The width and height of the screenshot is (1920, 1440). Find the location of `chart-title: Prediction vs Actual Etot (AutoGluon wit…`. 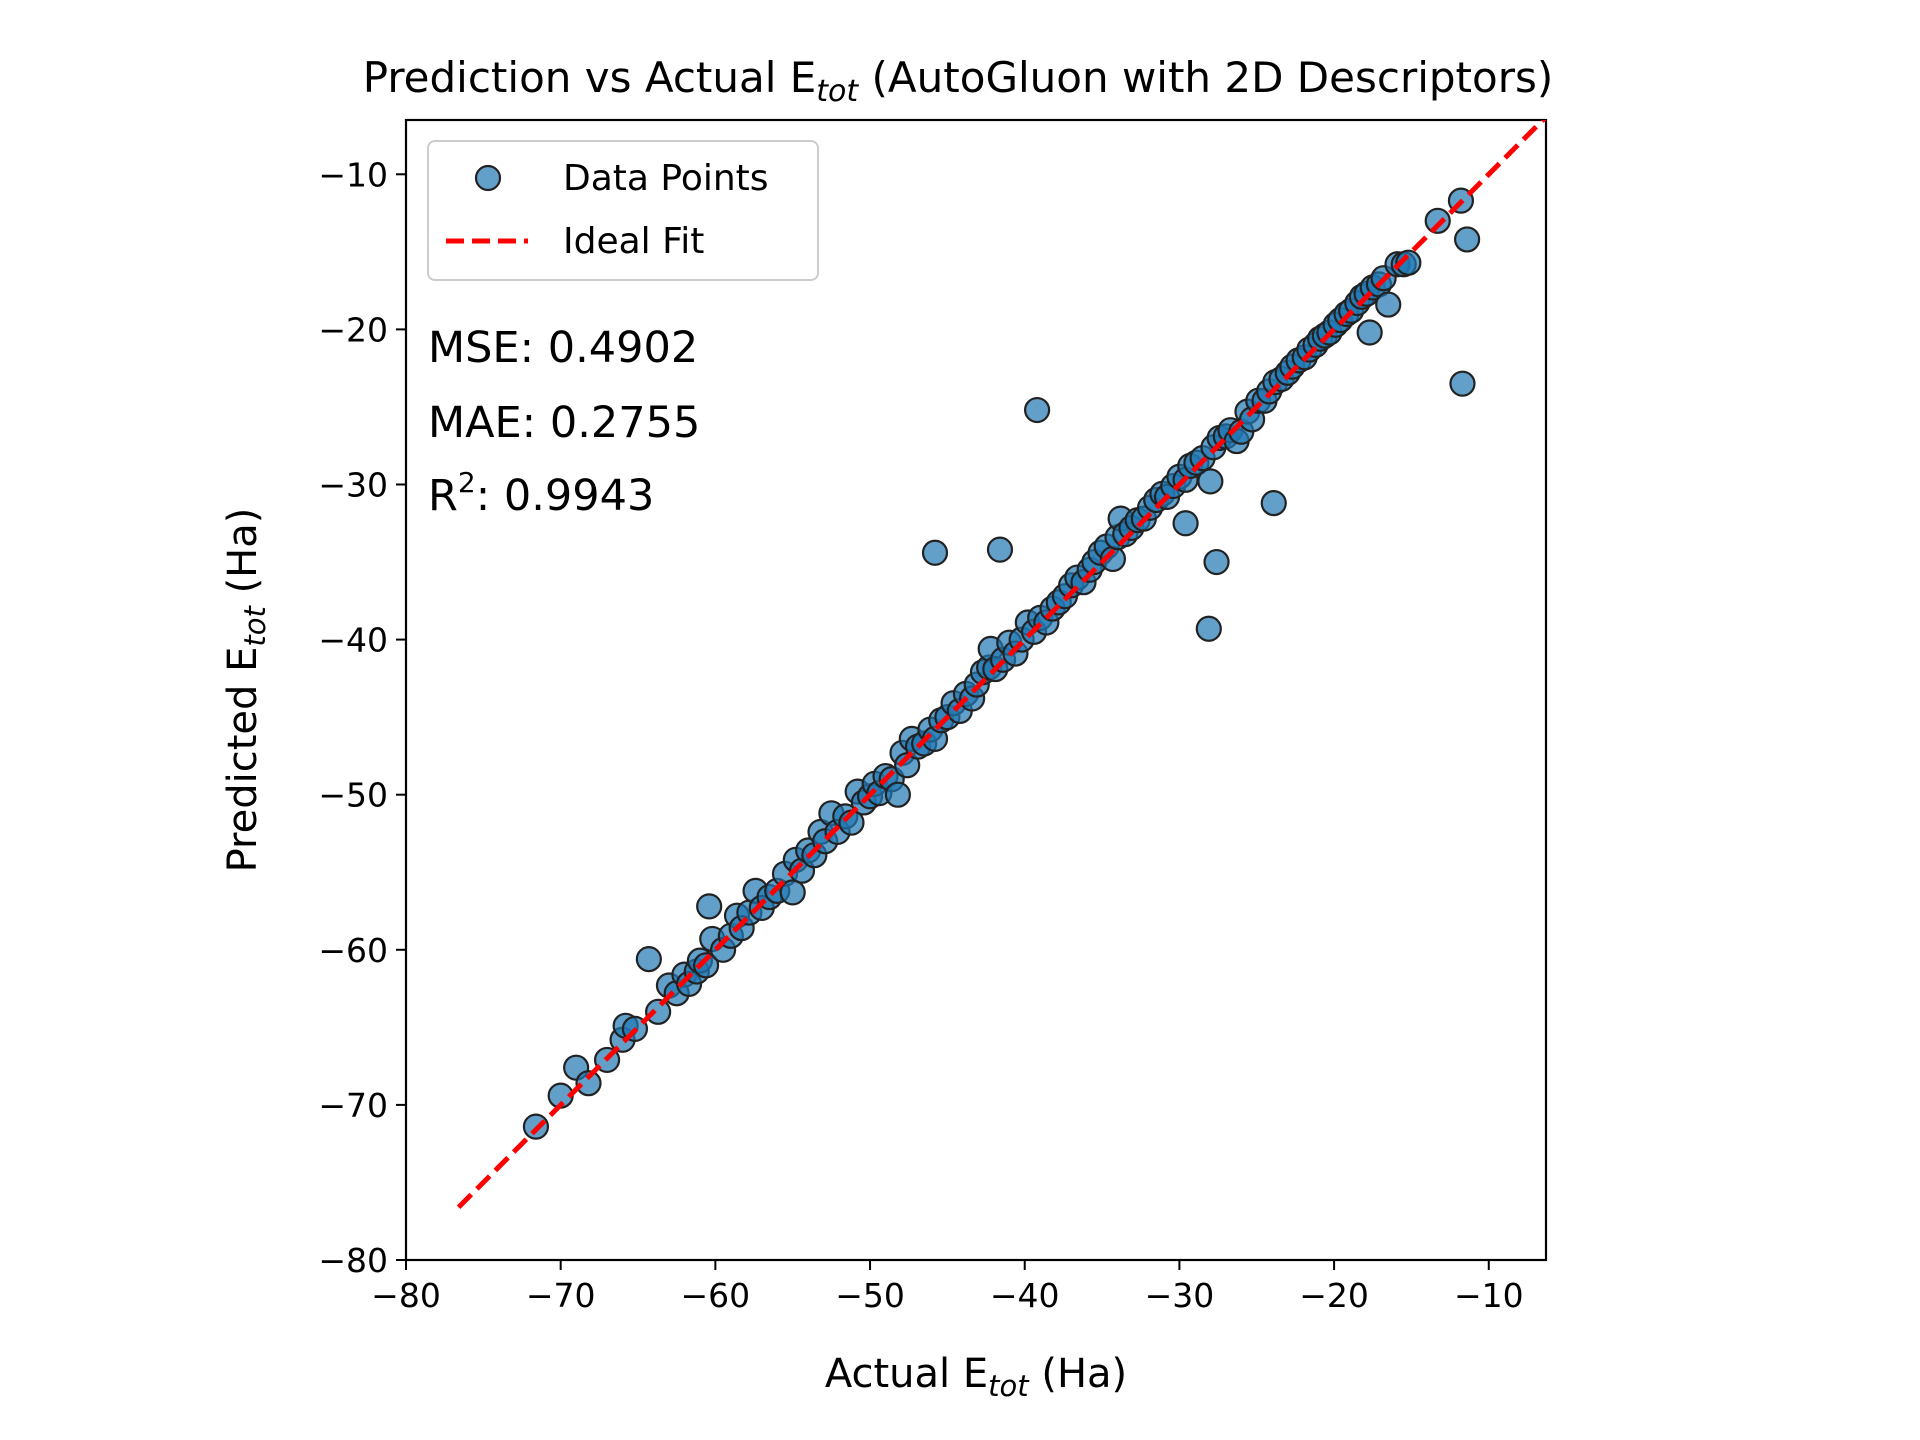

chart-title: Prediction vs Actual Etot (AutoGluon wit… is located at coordinates (958, 81).